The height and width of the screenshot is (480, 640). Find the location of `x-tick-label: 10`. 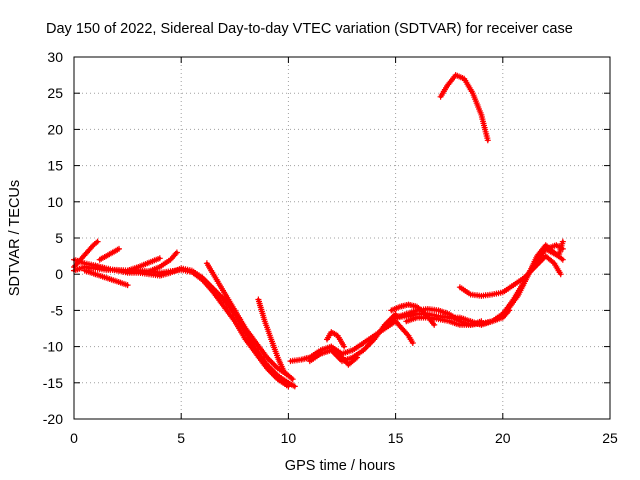

x-tick-label: 10 is located at coordinates (289, 438).